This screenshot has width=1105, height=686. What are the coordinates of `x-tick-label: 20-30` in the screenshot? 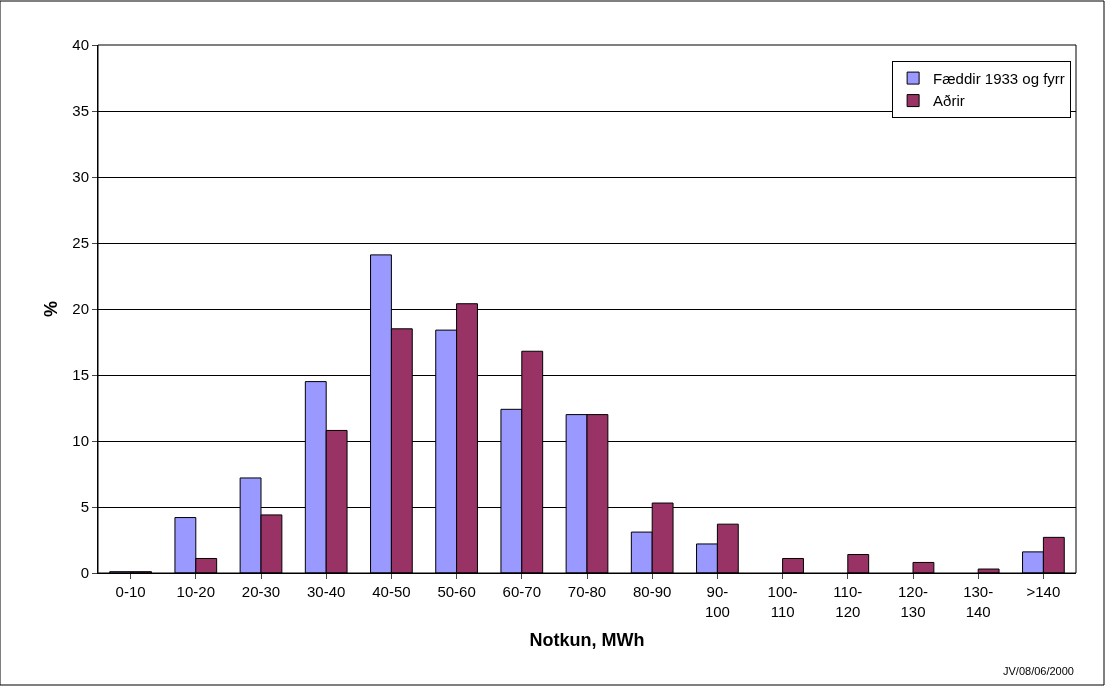 It's located at (261, 591).